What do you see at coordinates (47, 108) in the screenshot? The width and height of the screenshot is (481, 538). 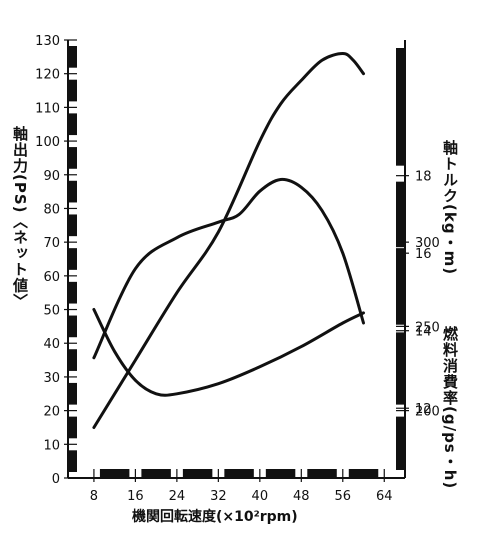 I see `left-tick-label: 110` at bounding box center [47, 108].